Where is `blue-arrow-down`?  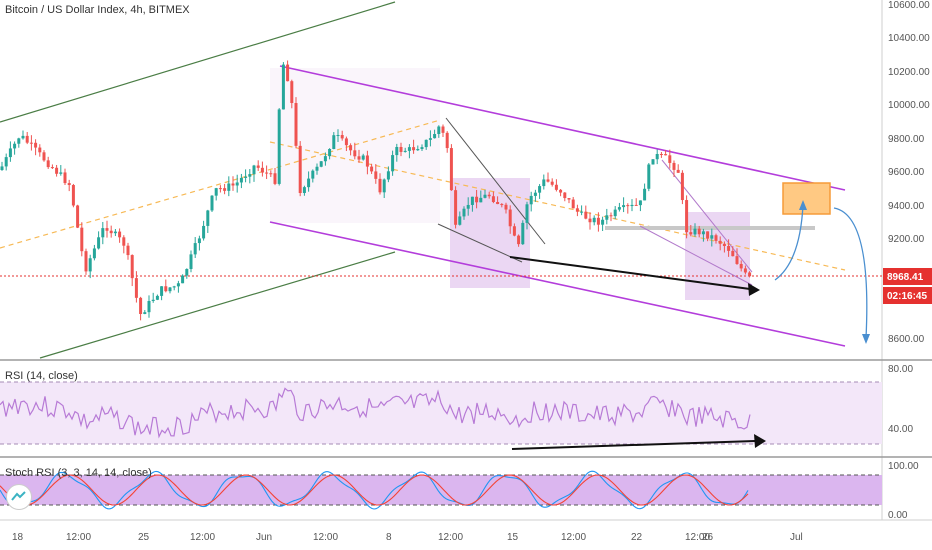
blue-arrow-down is located at coordinates (850, 273).